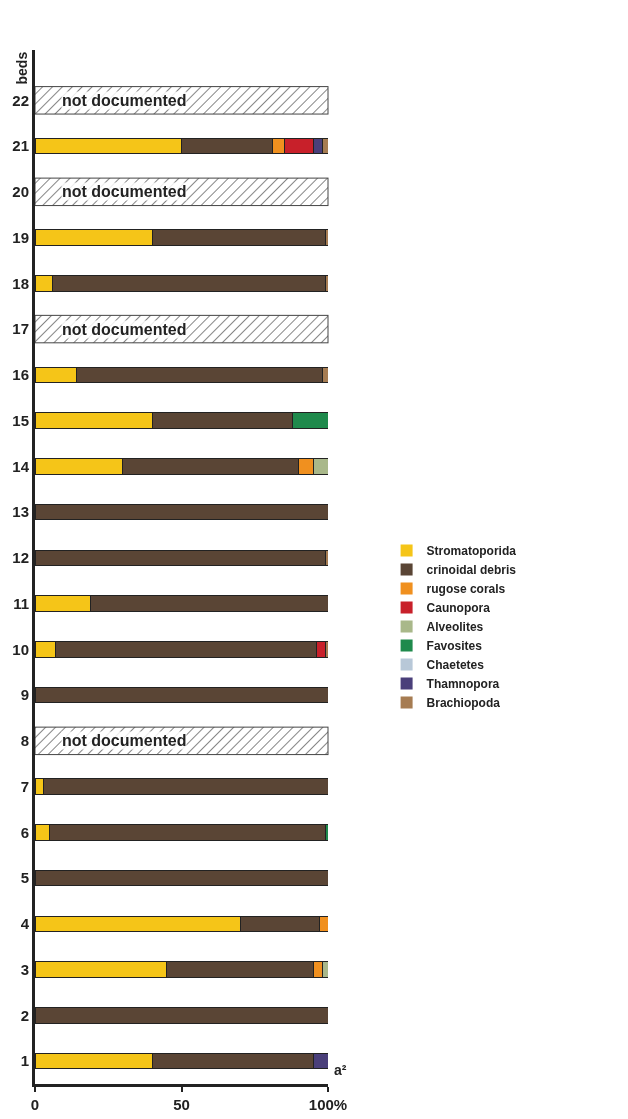 This screenshot has height=1119, width=628. I want to click on legend-label: Caunopora, so click(458, 608).